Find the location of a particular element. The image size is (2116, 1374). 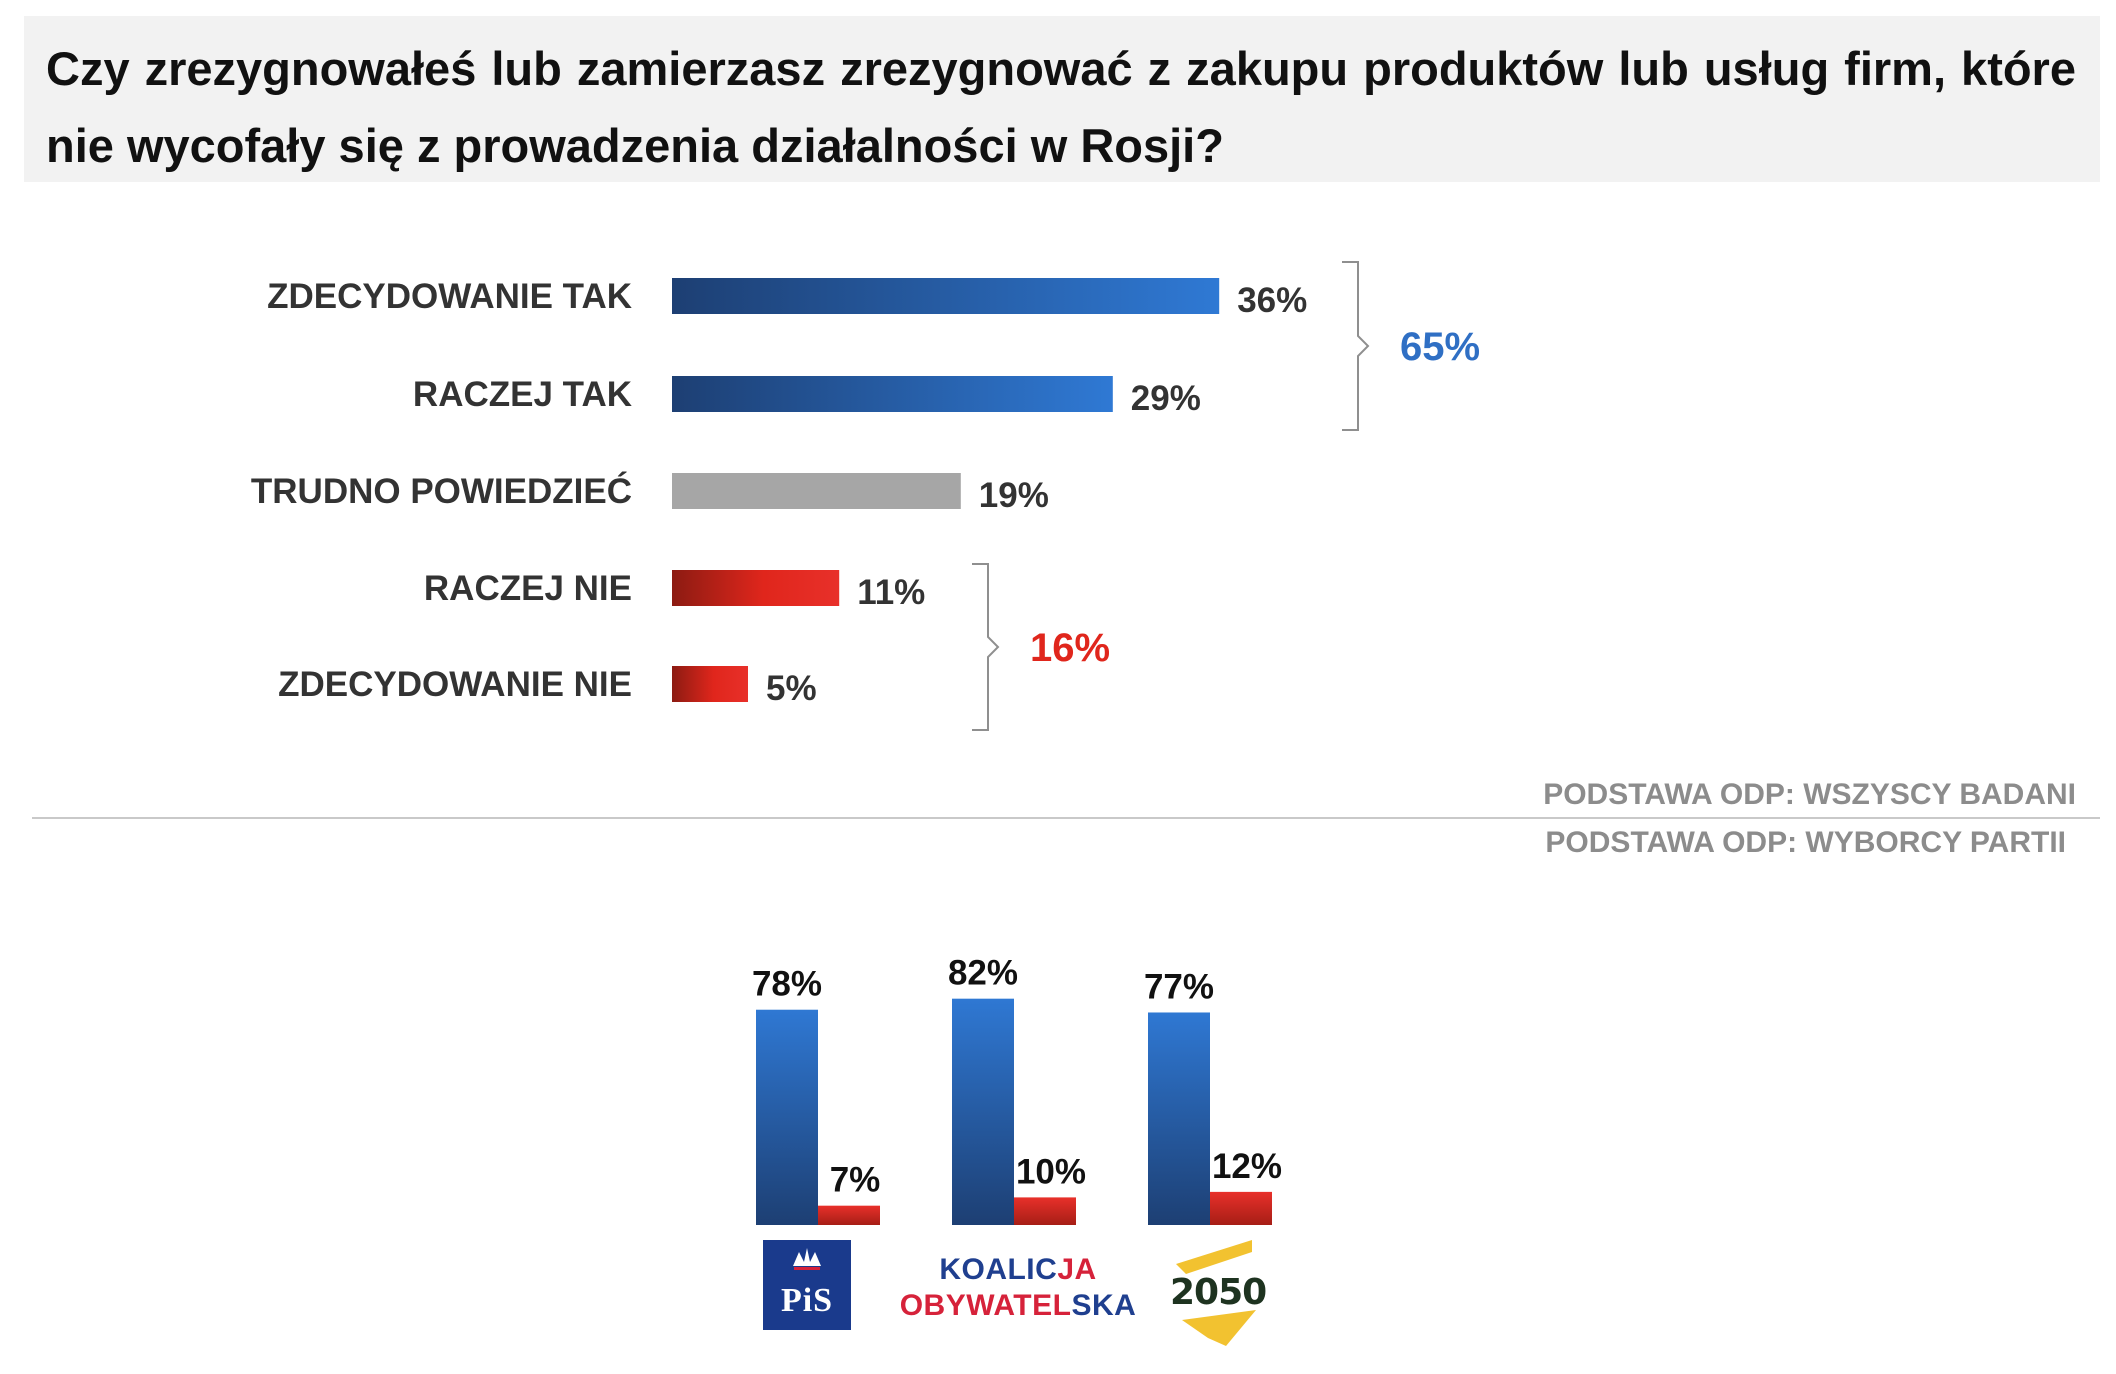

section-divider is located at coordinates (1066, 818).